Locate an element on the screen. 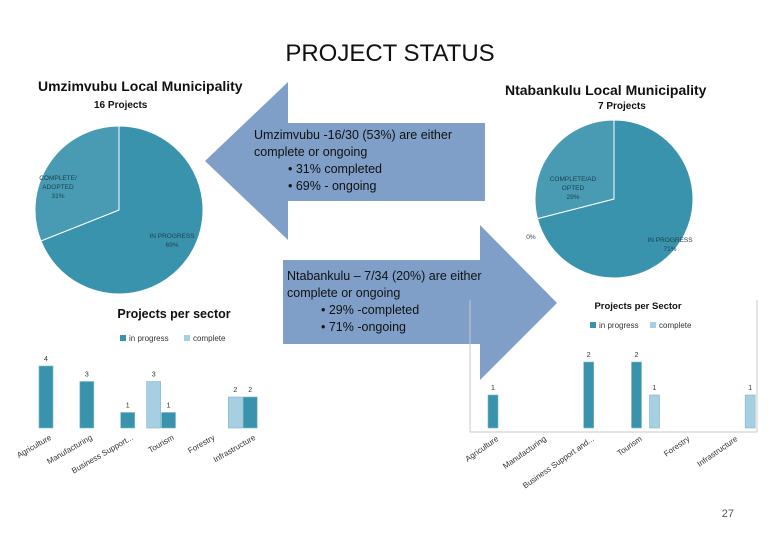 Image resolution: width=780 pixels, height=540 pixels. bar-chart-title: Projects per sector is located at coordinates (173, 314).